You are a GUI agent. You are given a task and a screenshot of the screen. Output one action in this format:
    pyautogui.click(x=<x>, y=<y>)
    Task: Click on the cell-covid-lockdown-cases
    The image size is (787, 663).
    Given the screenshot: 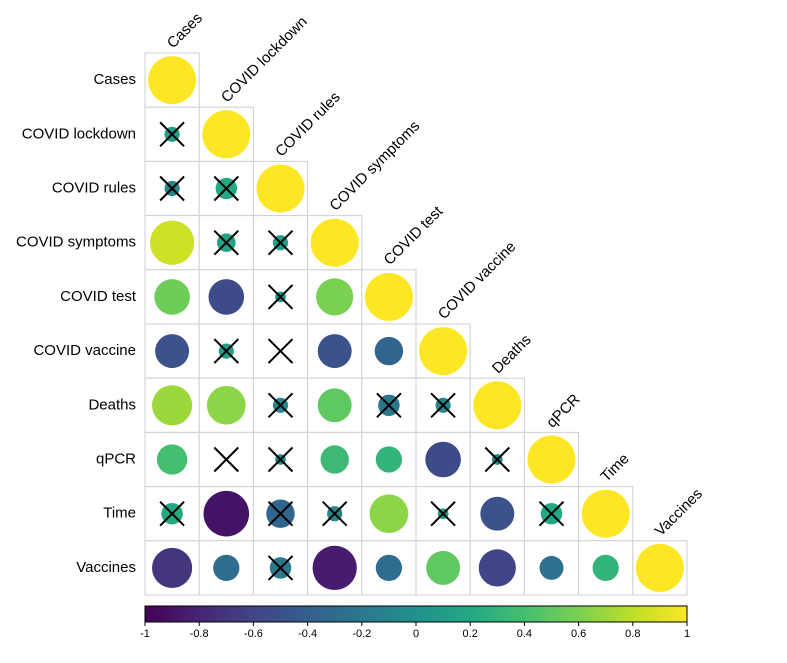 What is the action you would take?
    pyautogui.click(x=172, y=134)
    